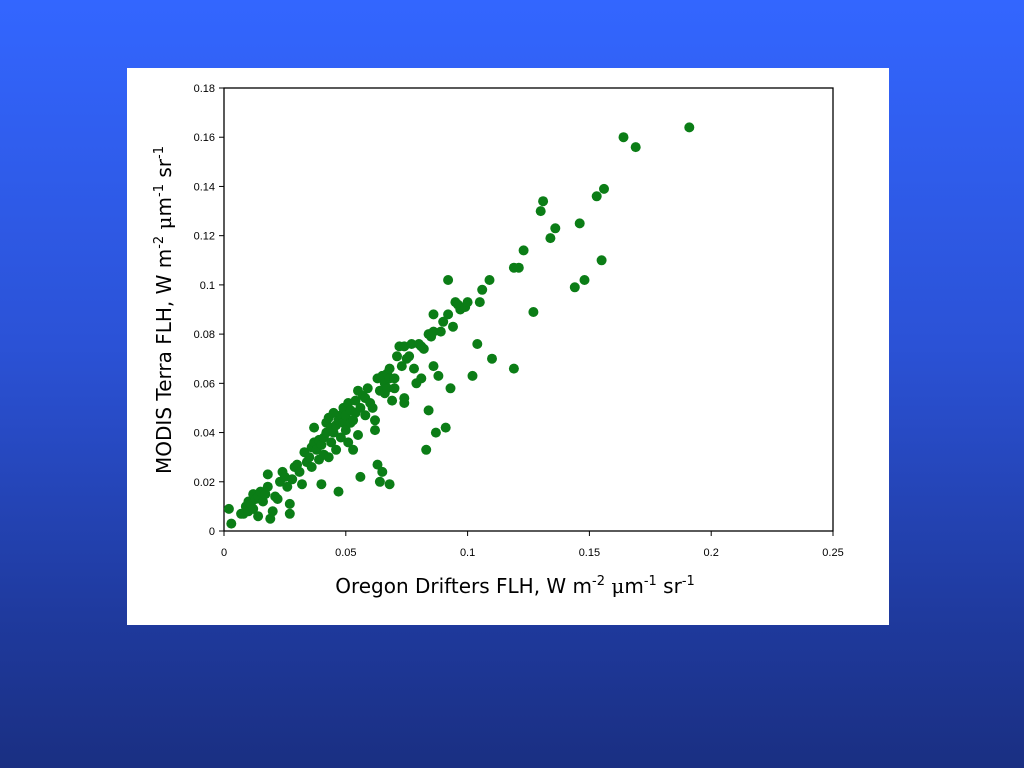  I want to click on x-tick-label: 0.25, so click(832, 553).